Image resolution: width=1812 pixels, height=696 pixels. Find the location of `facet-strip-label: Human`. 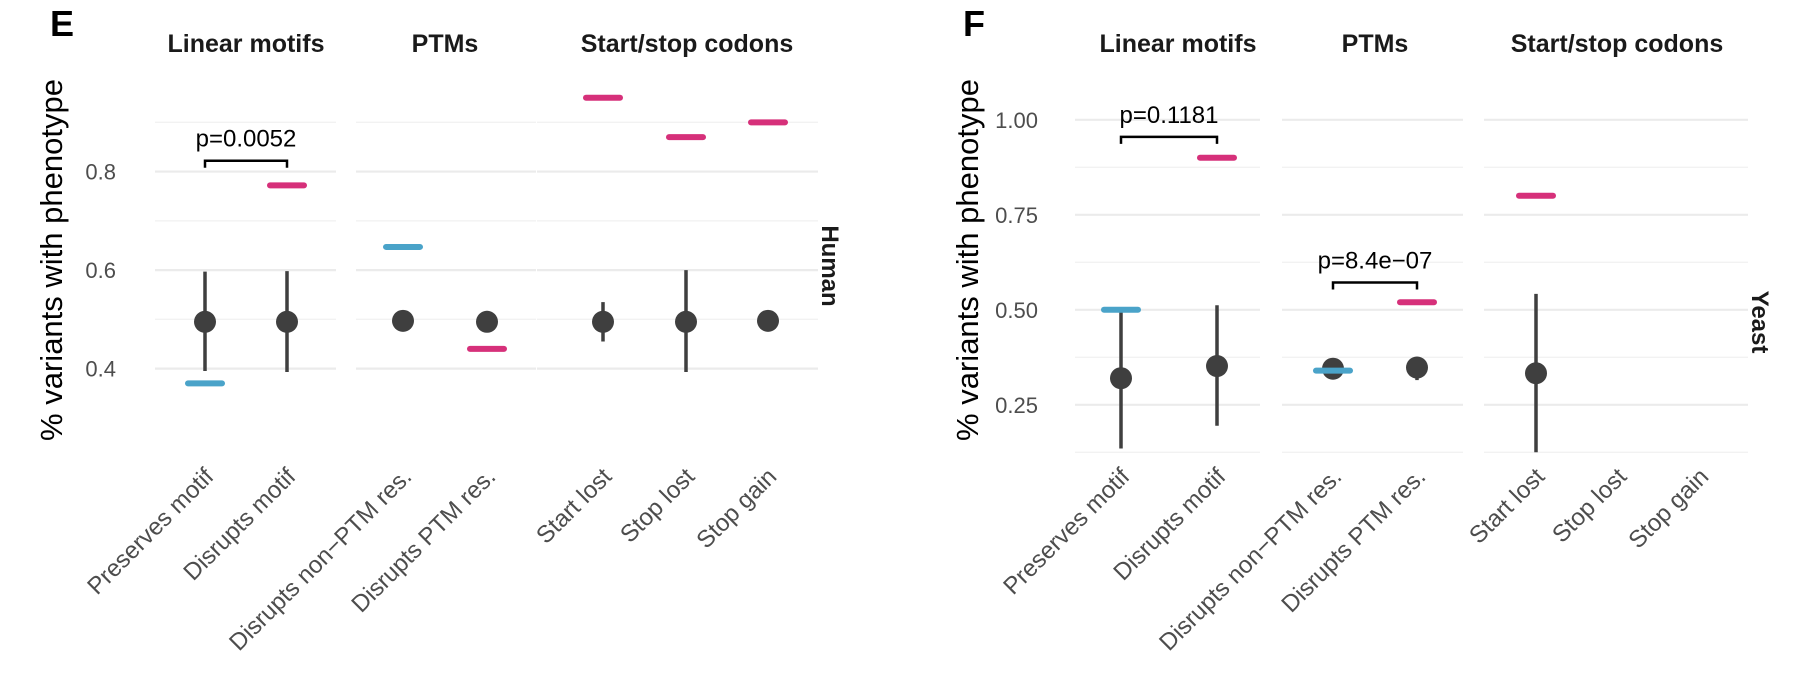

facet-strip-label: Human is located at coordinates (829, 265).